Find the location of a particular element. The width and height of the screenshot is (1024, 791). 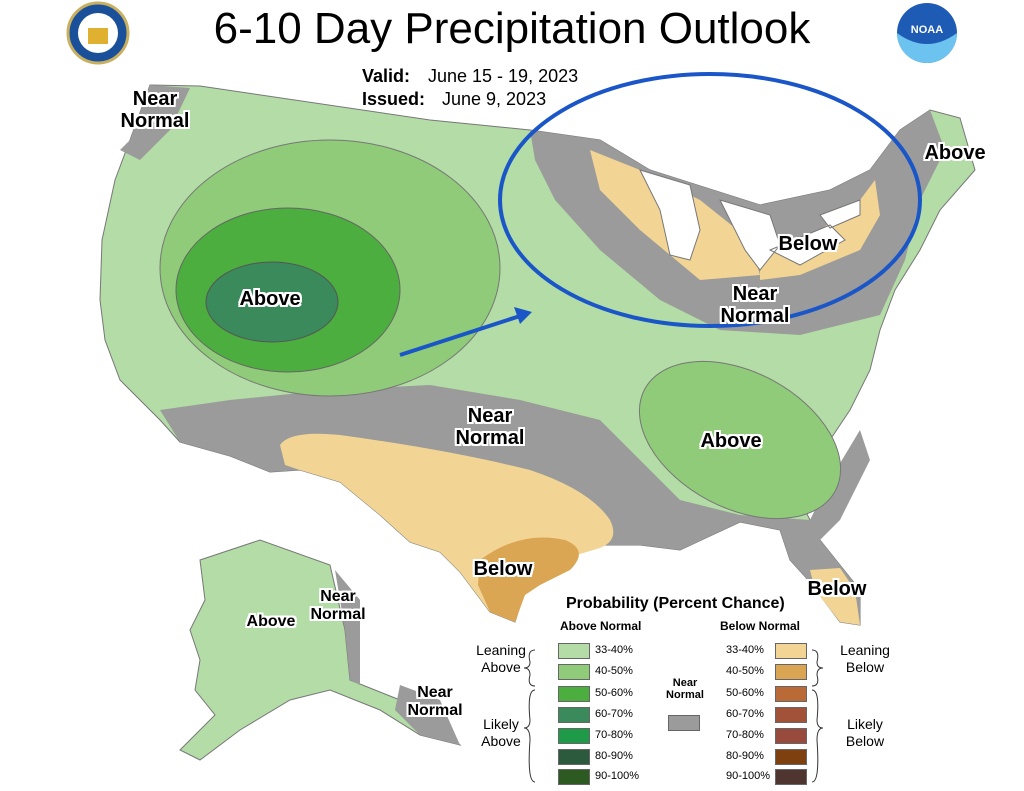

bracket-likely-above is located at coordinates (529, 736).